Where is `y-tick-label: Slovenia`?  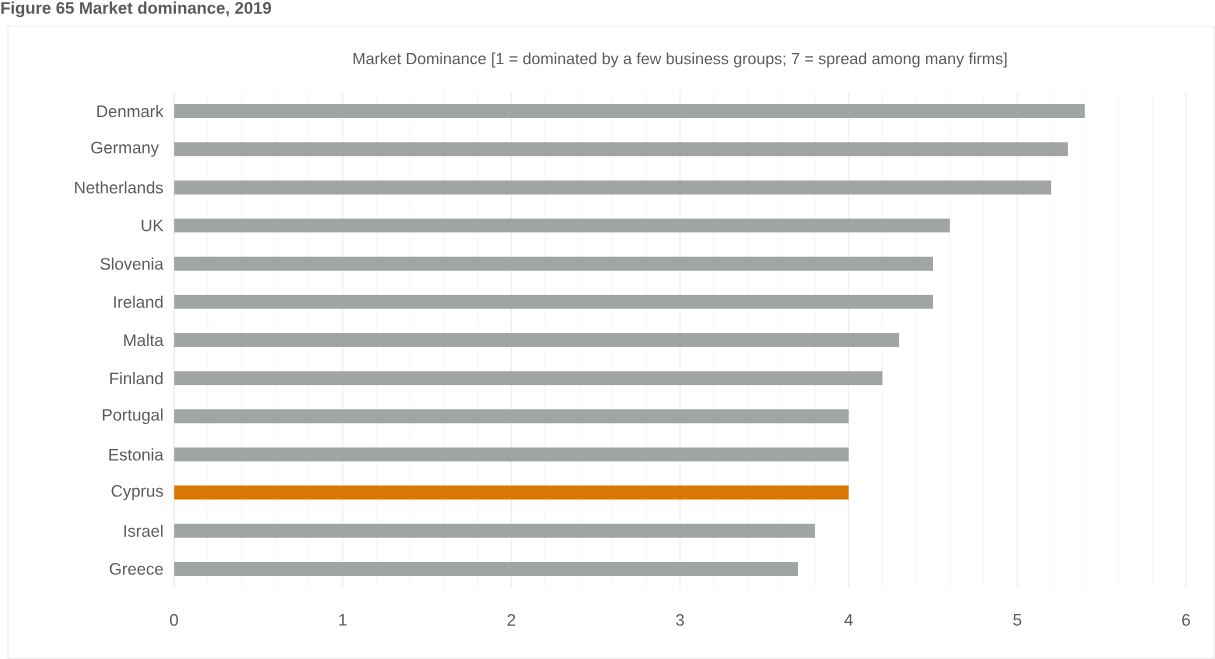 y-tick-label: Slovenia is located at coordinates (132, 263).